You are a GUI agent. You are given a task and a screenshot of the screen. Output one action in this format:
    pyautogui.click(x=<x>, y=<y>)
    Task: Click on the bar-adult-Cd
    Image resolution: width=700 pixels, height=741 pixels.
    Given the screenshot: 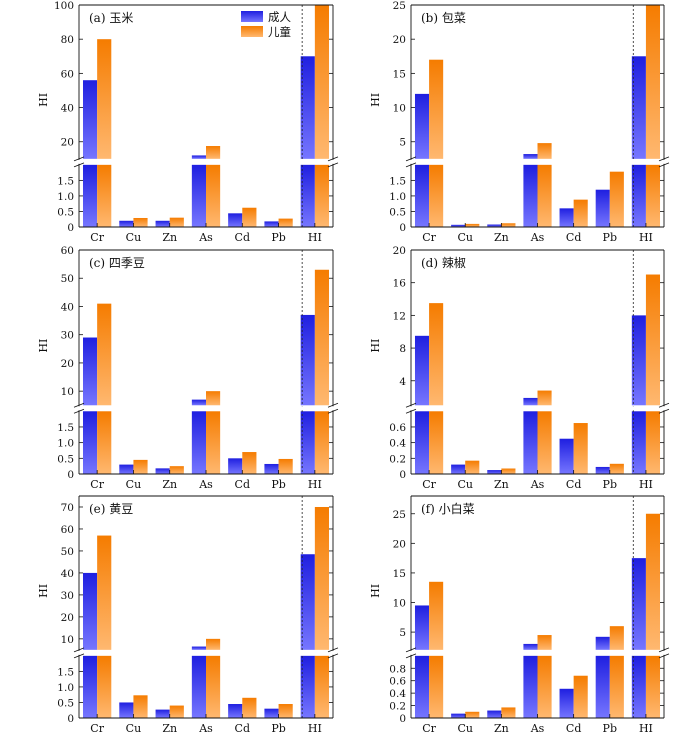 What is the action you would take?
    pyautogui.click(x=566, y=217)
    